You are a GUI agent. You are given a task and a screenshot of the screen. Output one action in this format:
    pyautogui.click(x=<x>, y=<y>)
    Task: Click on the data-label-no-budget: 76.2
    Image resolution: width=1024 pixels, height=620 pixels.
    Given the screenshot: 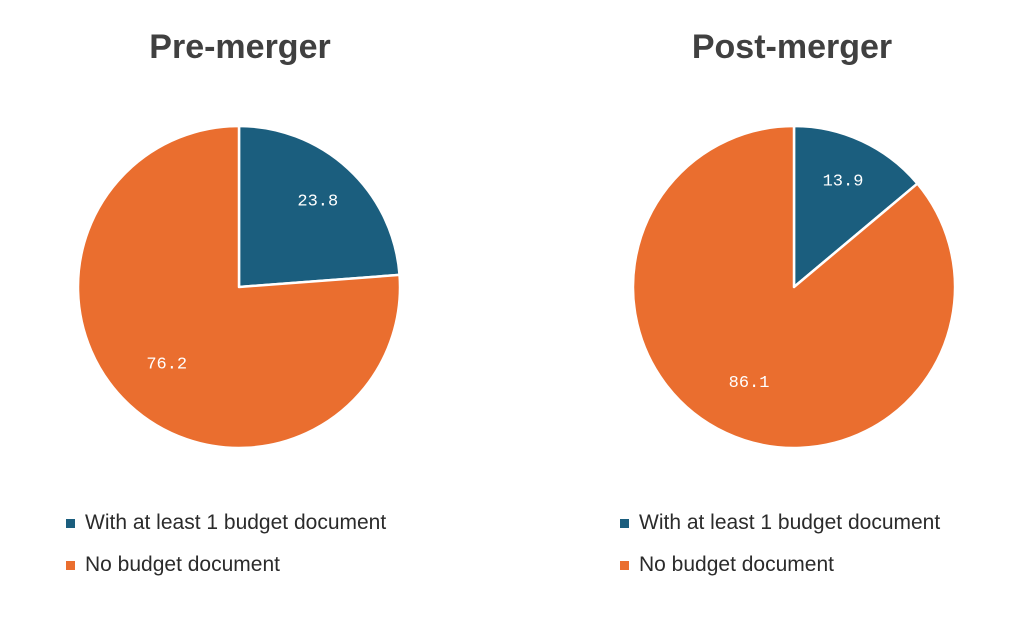 What is the action you would take?
    pyautogui.click(x=166, y=364)
    